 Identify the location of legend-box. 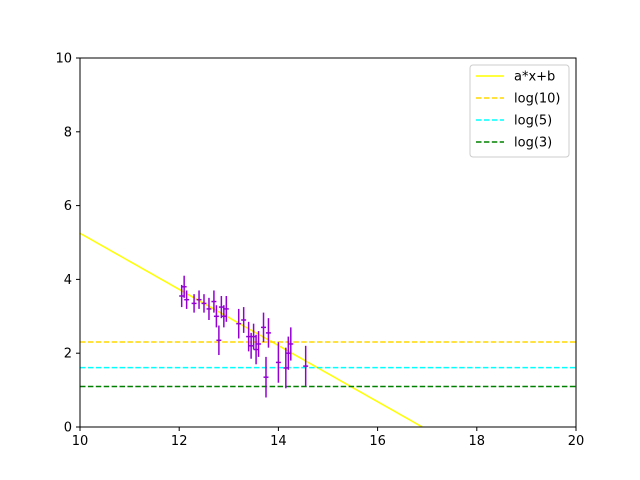
(519, 111).